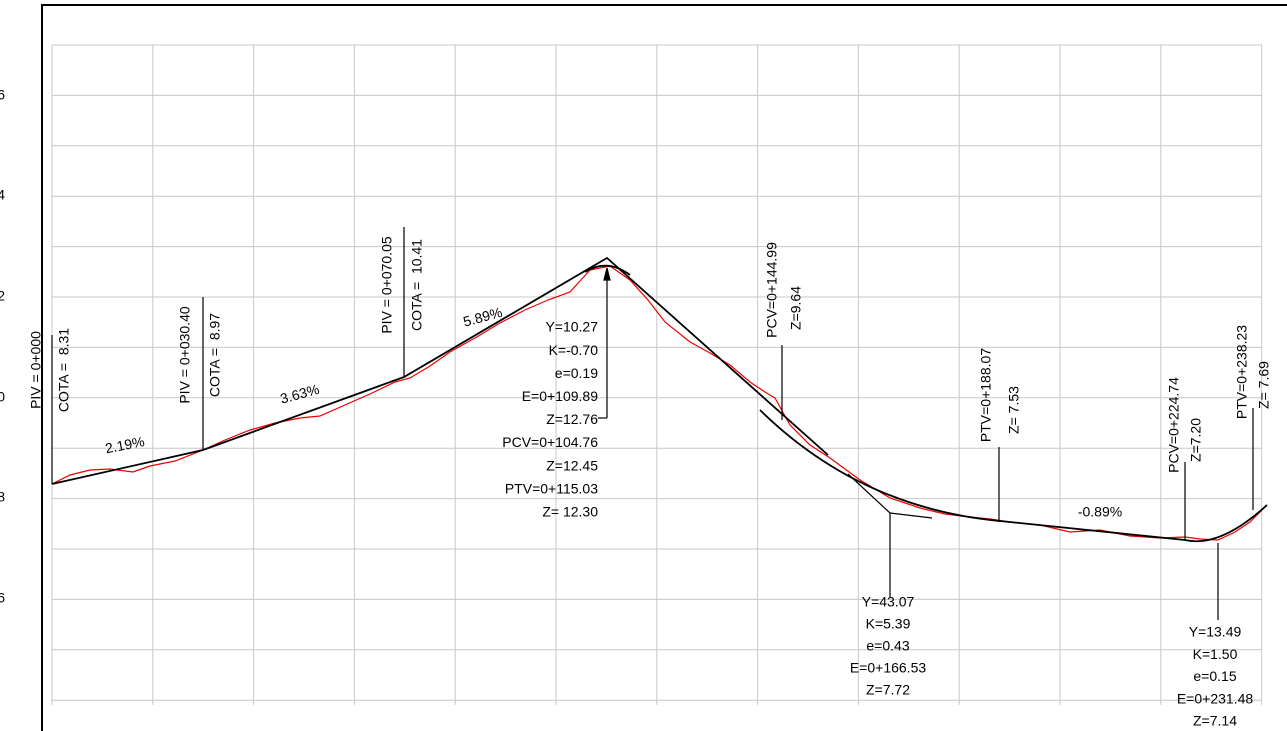 This screenshot has width=1287, height=731. What do you see at coordinates (2, 497) in the screenshot?
I see `axis-label: 8` at bounding box center [2, 497].